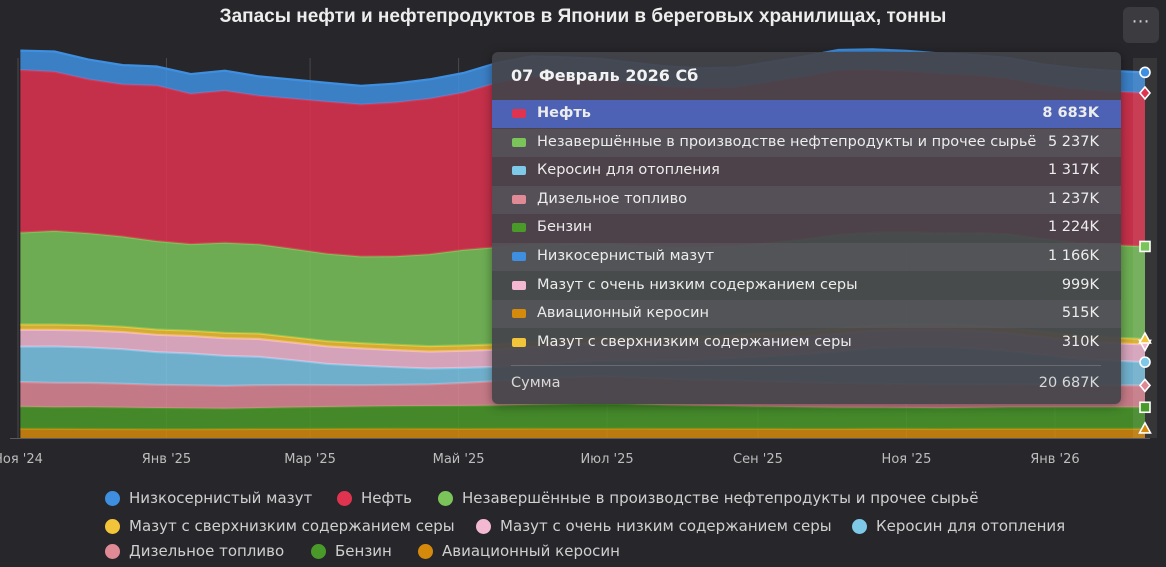 The height and width of the screenshot is (567, 1166). Describe the element at coordinates (1080, 341) in the screenshot. I see `tooltip-series-value: 310K` at that location.